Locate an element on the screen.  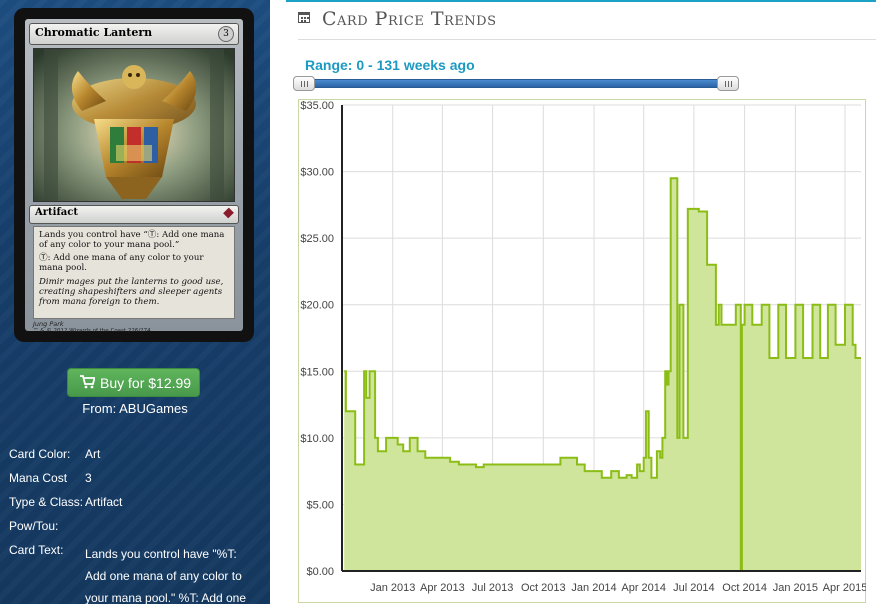
accent-rule is located at coordinates (581, 1).